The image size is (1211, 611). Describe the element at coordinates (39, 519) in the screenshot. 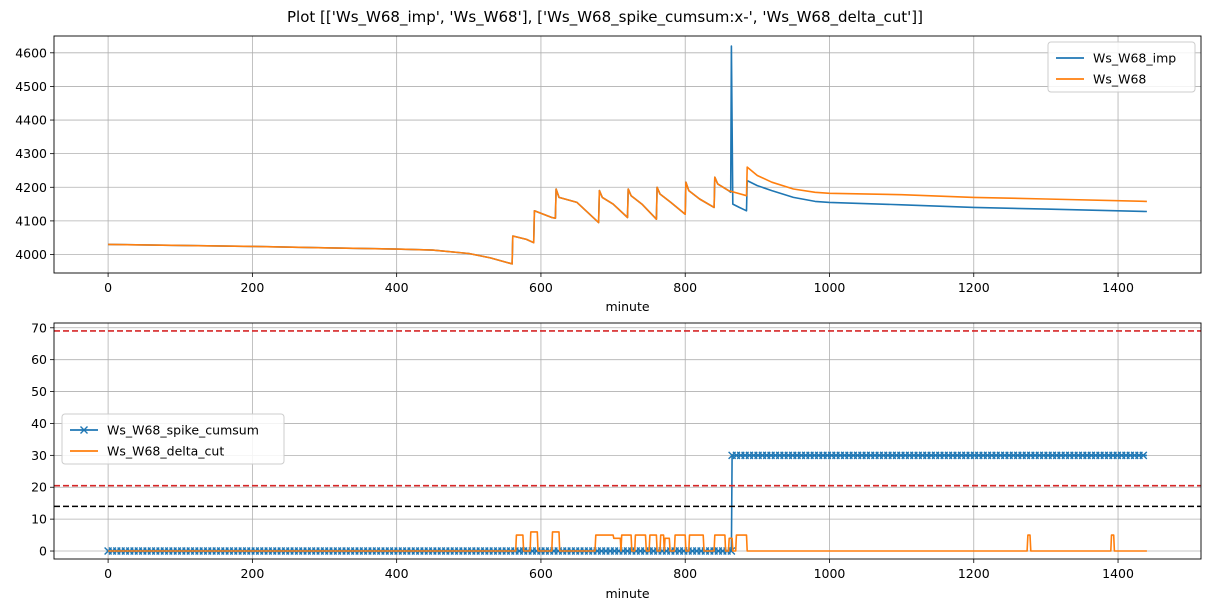

I see `y-tick-label: 10` at that location.